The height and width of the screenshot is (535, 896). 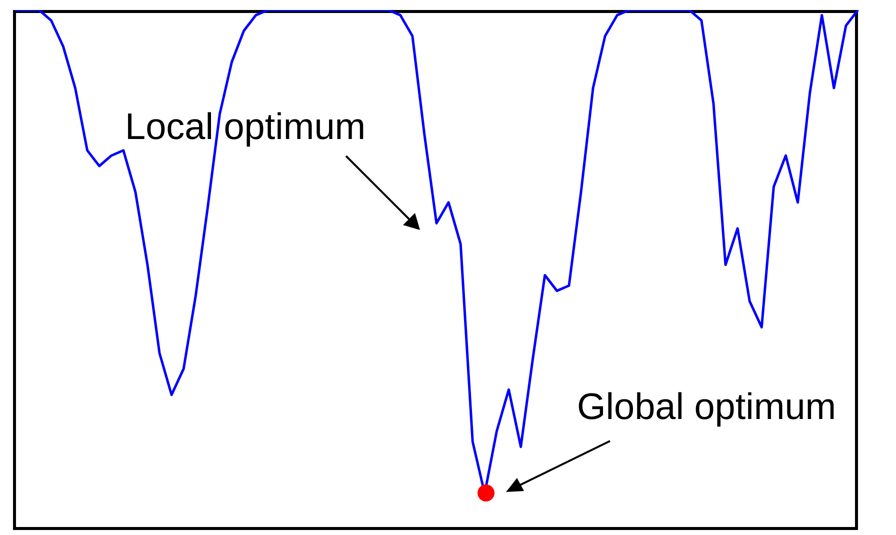 What do you see at coordinates (245, 127) in the screenshot?
I see `annotation: Local optimum` at bounding box center [245, 127].